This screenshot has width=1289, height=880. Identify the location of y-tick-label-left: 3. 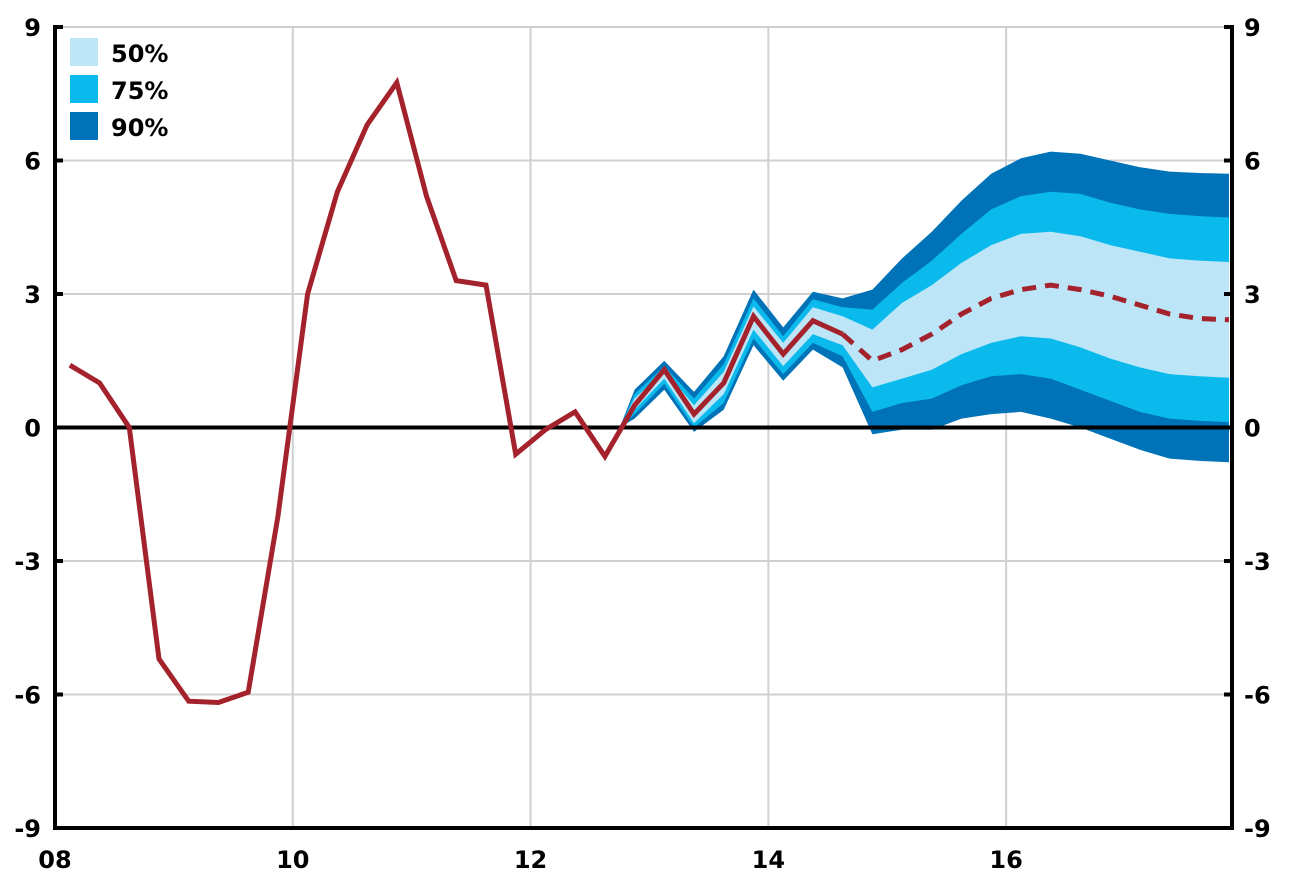
(32, 295).